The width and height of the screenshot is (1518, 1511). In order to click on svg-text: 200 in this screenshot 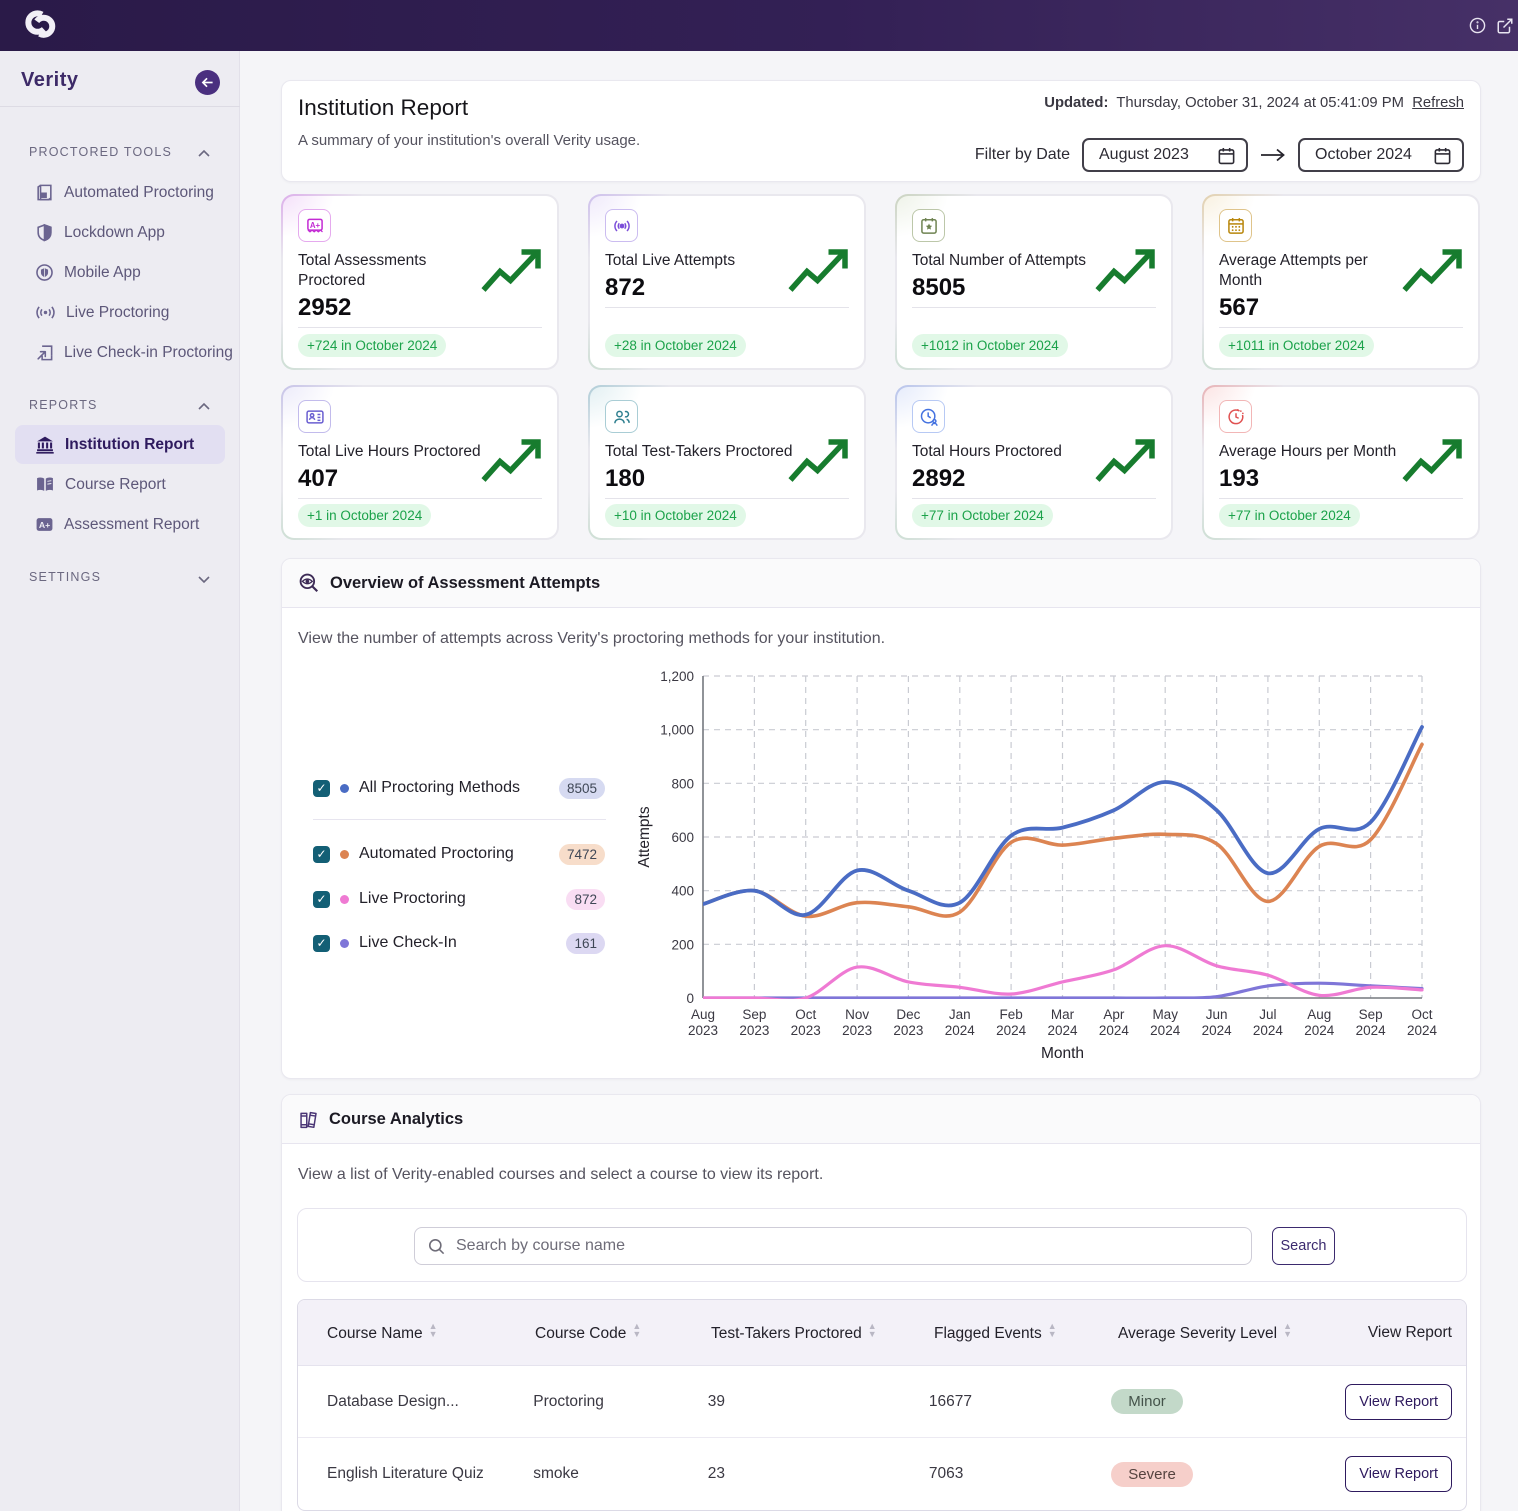, I will do `click(682, 944)`.